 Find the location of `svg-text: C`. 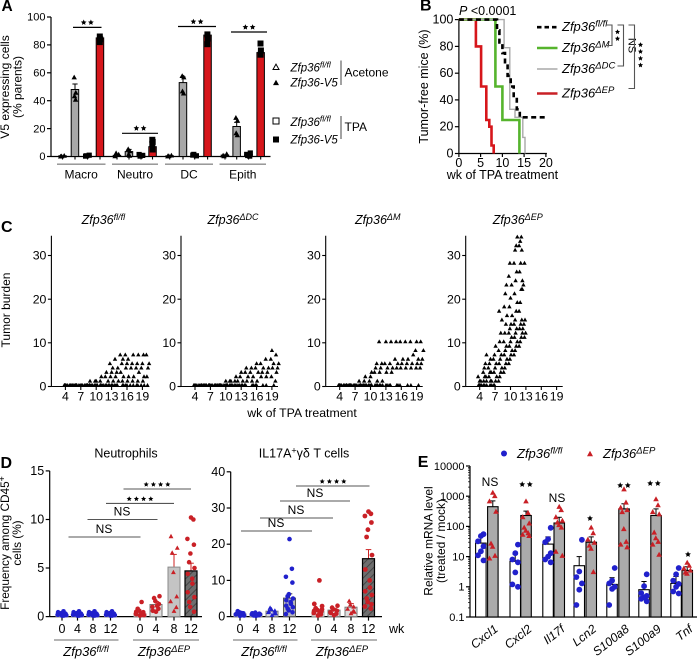

svg-text: C is located at coordinates (7, 227).